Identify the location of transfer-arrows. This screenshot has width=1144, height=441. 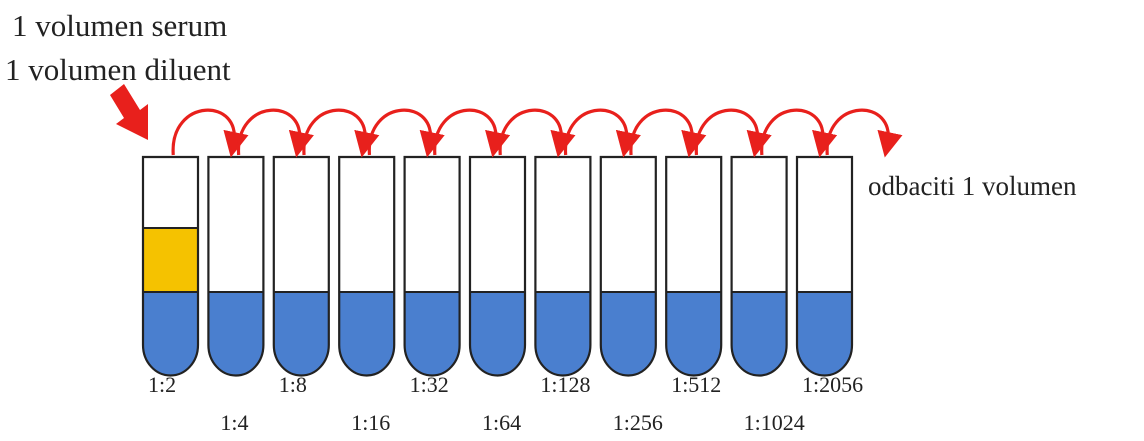
(537, 133).